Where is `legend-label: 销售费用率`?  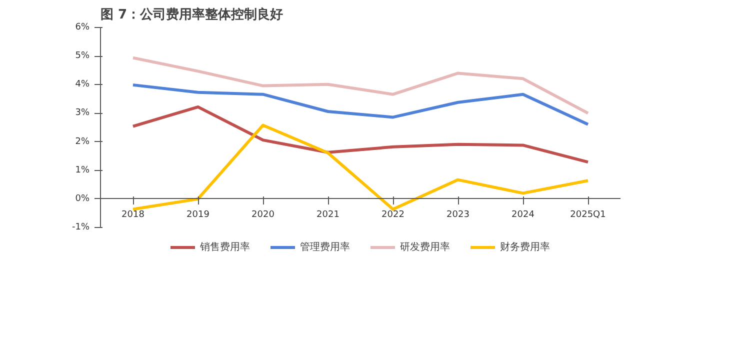
legend-label: 销售费用率 is located at coordinates (225, 247).